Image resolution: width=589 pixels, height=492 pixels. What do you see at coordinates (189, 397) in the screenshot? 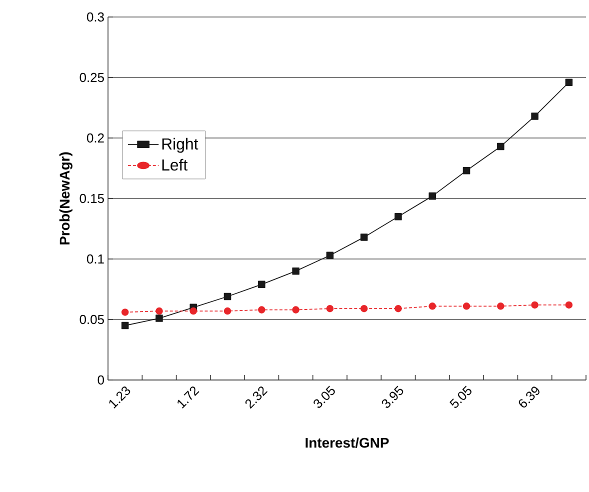
I see `x-tick-label: 1.72` at bounding box center [189, 397].